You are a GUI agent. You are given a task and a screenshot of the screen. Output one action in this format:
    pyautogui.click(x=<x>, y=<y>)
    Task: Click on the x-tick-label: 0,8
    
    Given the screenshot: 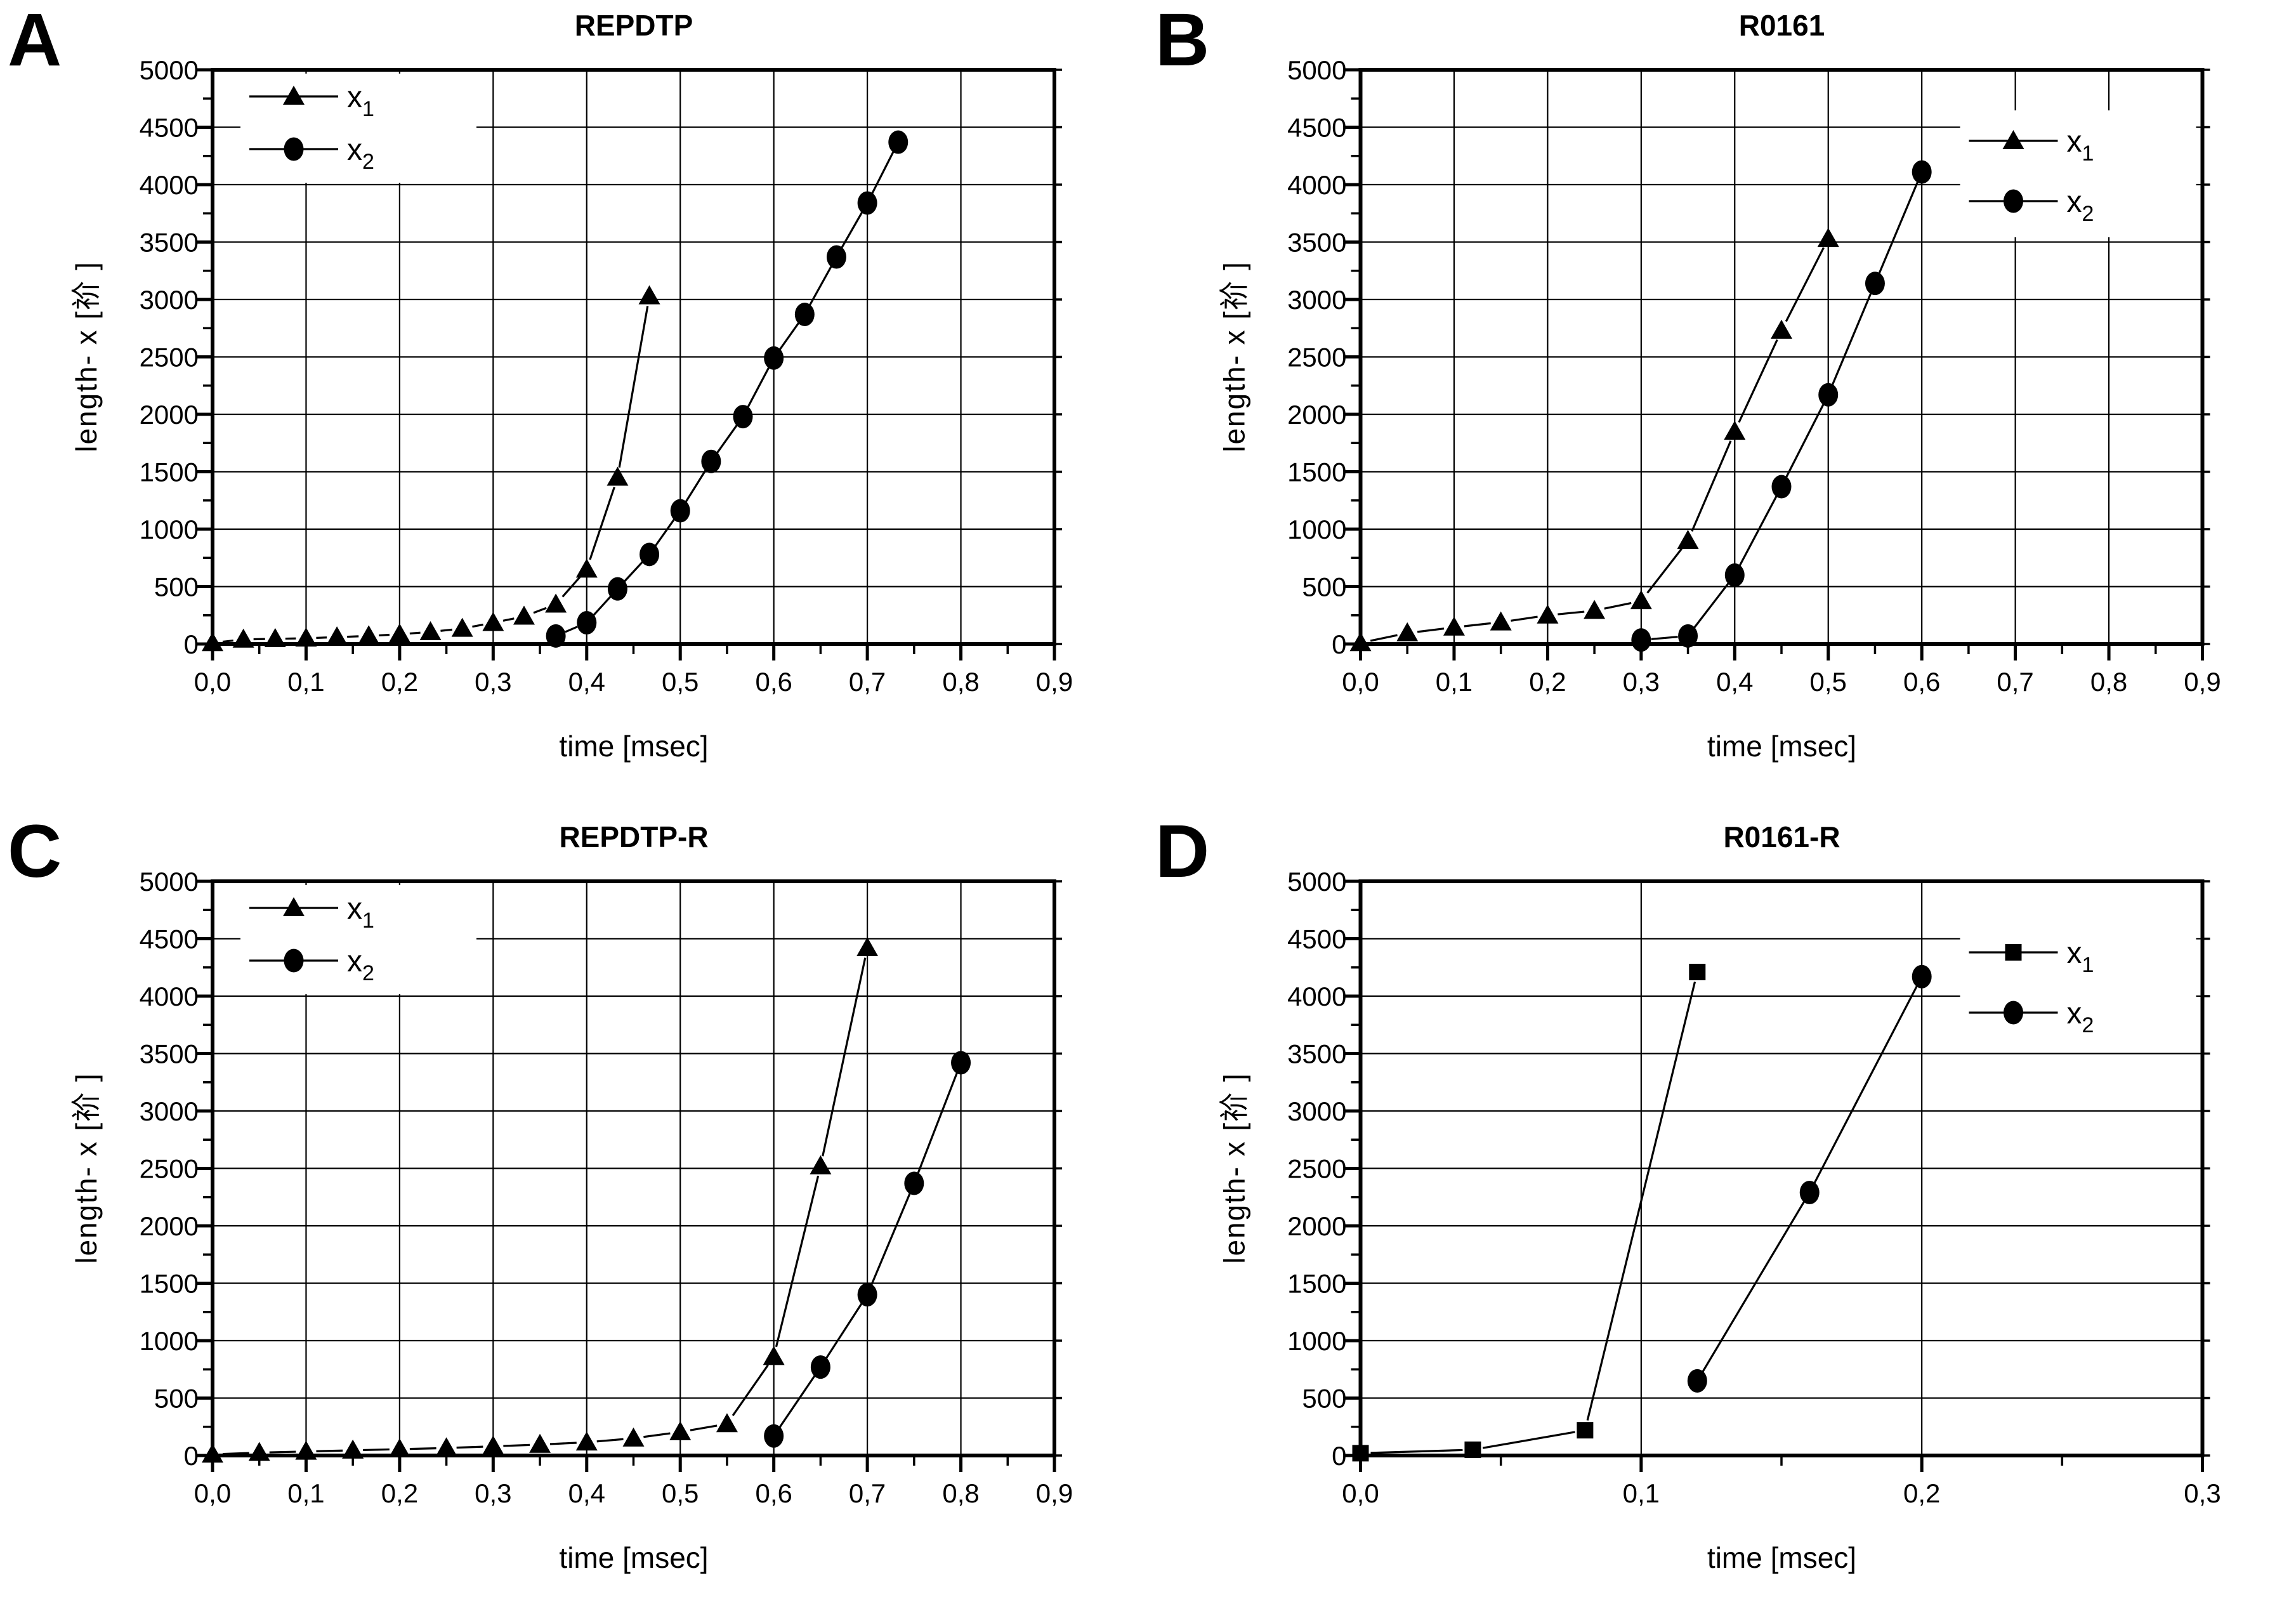 What is the action you would take?
    pyautogui.click(x=960, y=682)
    